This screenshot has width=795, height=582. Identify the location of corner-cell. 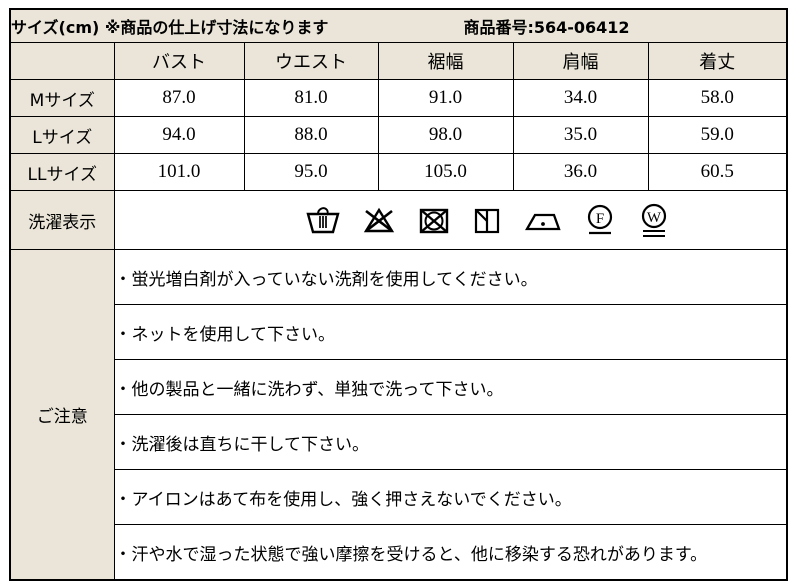
(62, 61).